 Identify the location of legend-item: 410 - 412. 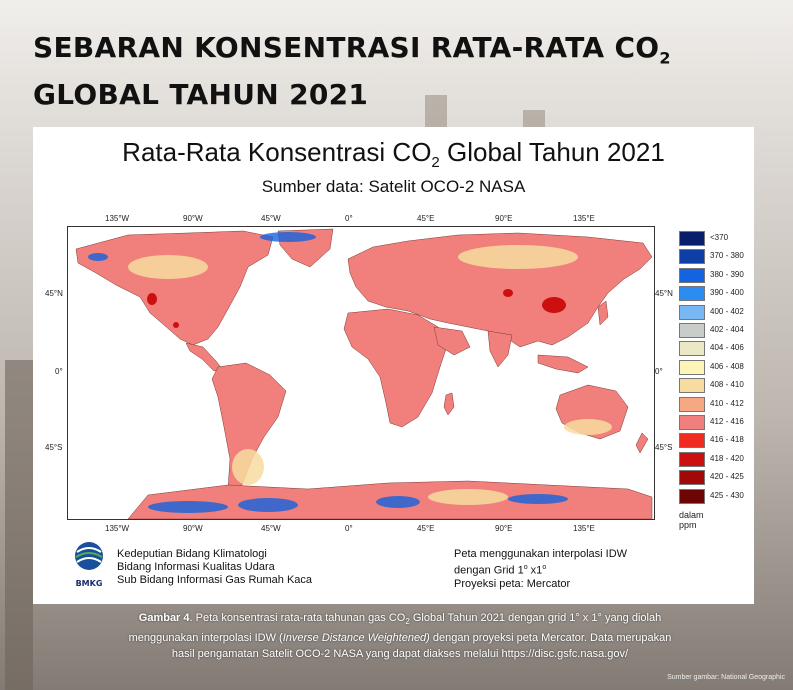
(714, 404).